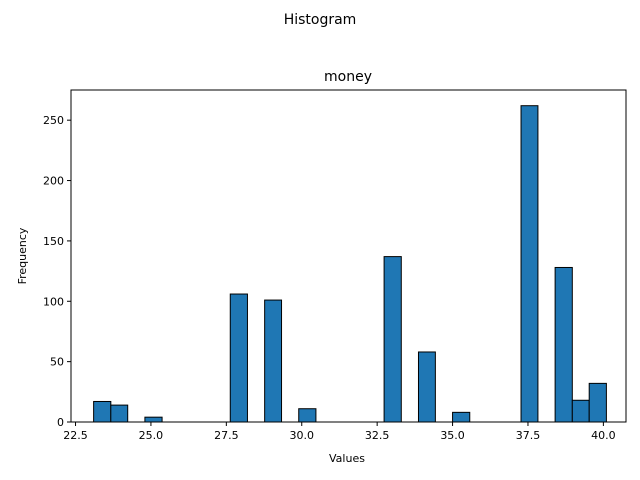 This screenshot has height=480, width=640. I want to click on x-tick-label-6: 37.5, so click(528, 435).